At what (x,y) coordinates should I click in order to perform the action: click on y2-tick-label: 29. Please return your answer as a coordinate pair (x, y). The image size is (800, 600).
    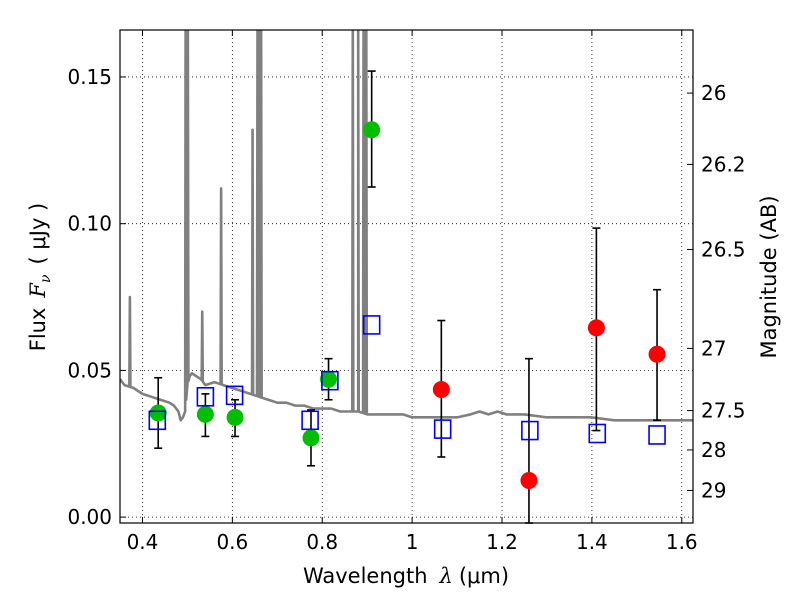
    Looking at the image, I should click on (713, 490).